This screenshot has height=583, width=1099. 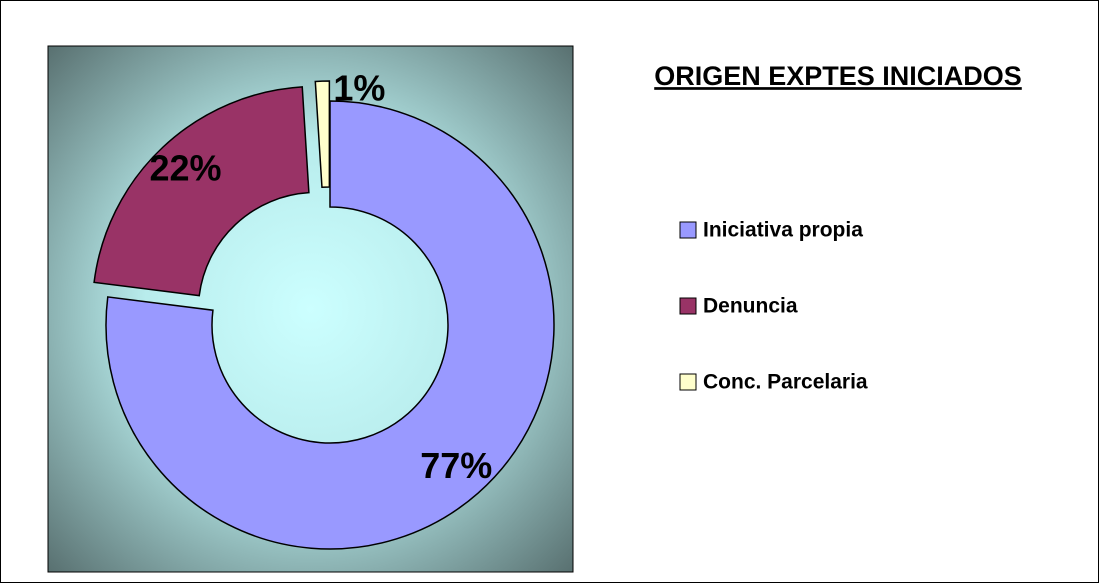 I want to click on data-label: 77%, so click(x=456, y=465).